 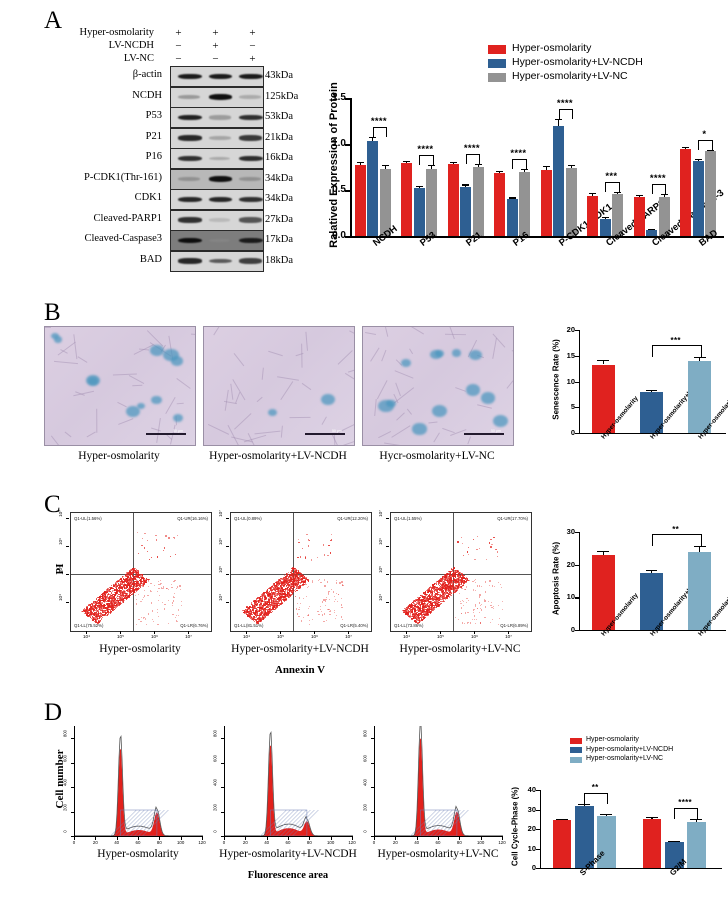 What do you see at coordinates (157, 32) in the screenshot?
I see `blot-condition-row: Hyper-osmolarity + + +` at bounding box center [157, 32].